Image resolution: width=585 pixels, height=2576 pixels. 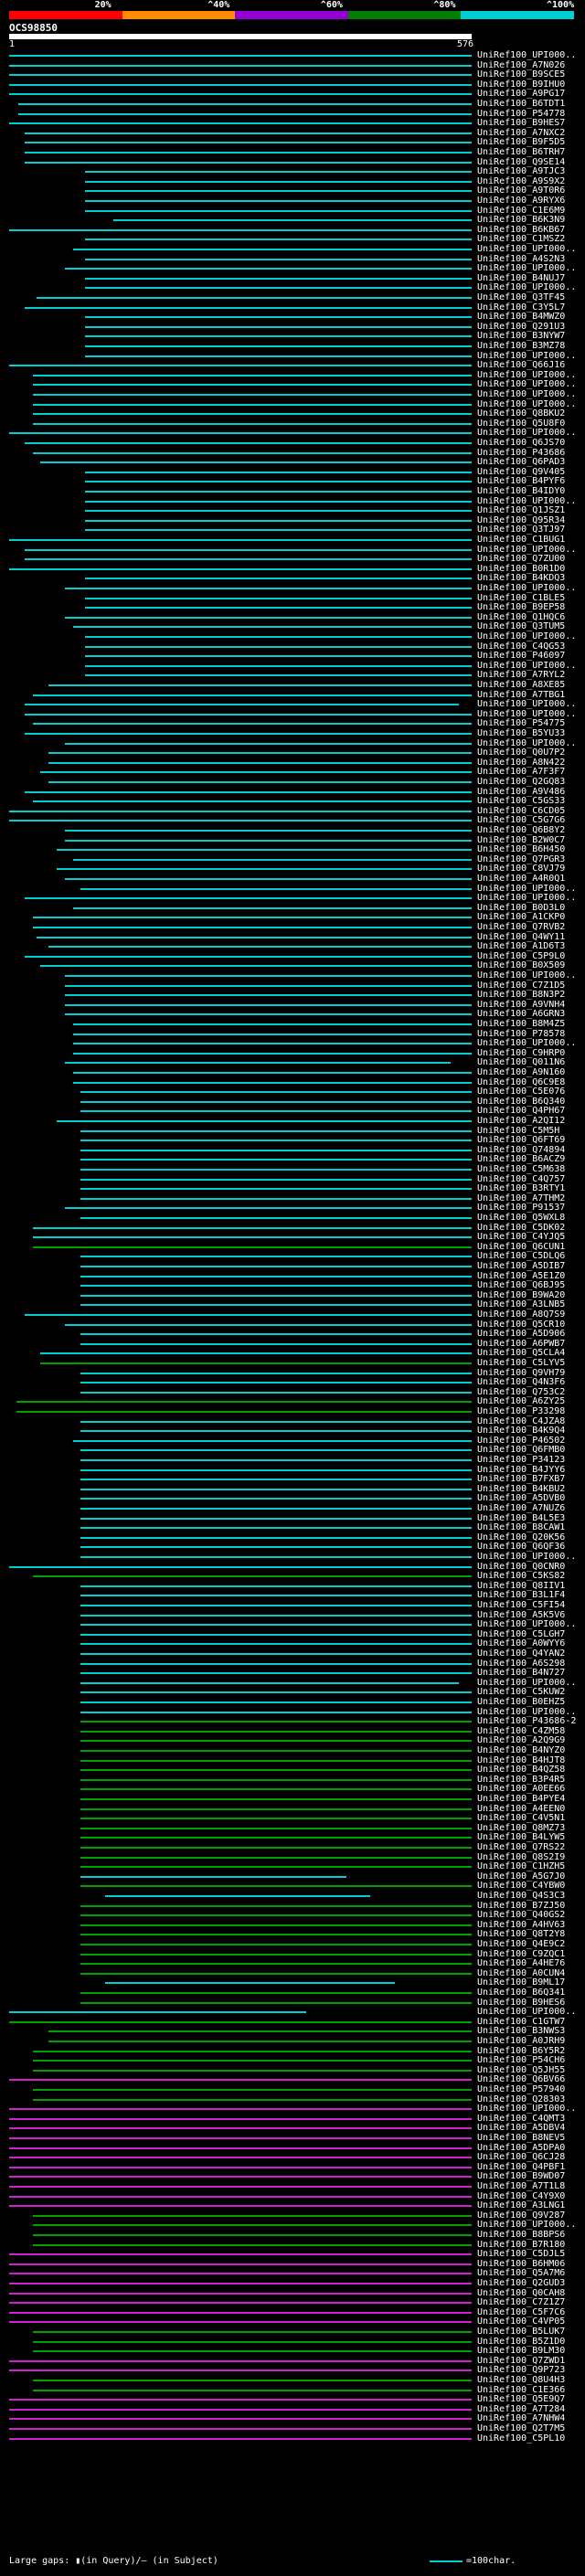 I want to click on hit-row: UniRef100_P46502, so click(x=293, y=1441).